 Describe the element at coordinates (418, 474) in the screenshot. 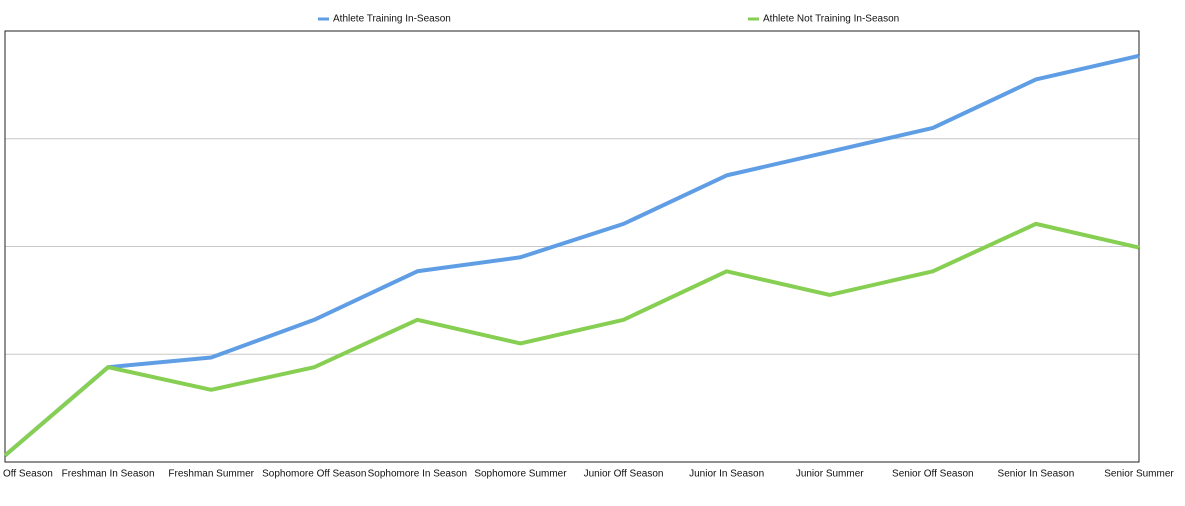

I see `x-tick-label: Sophomore In Season` at that location.